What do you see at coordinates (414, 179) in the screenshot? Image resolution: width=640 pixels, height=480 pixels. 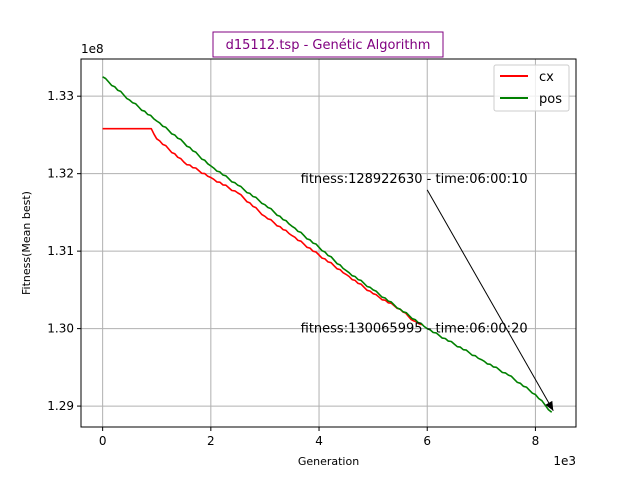 I see `annotation-text: fitness:128922630 - time:06:00:10` at bounding box center [414, 179].